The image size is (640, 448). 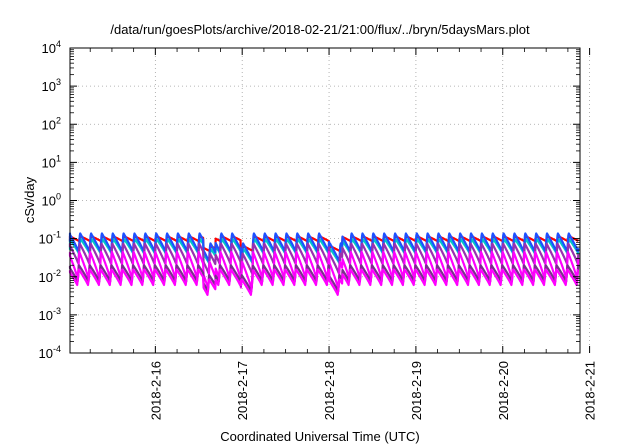 What do you see at coordinates (319, 436) in the screenshot?
I see `x-axis-label: Coordinated Universal Time (UTC)` at bounding box center [319, 436].